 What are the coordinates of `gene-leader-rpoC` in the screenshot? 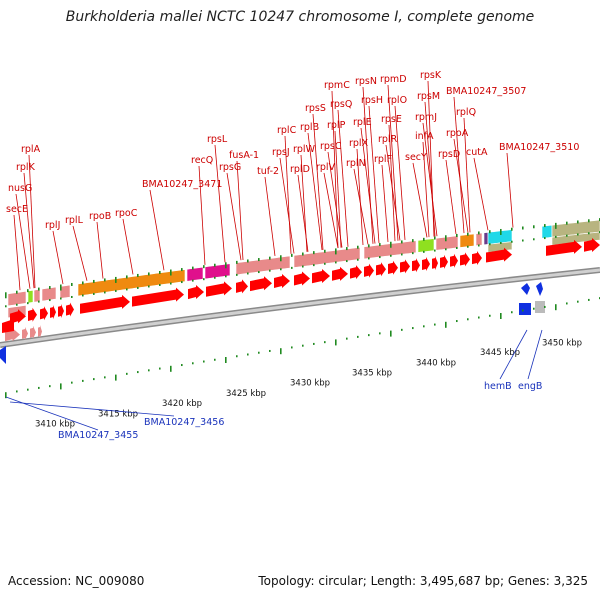 It's located at (128, 246).